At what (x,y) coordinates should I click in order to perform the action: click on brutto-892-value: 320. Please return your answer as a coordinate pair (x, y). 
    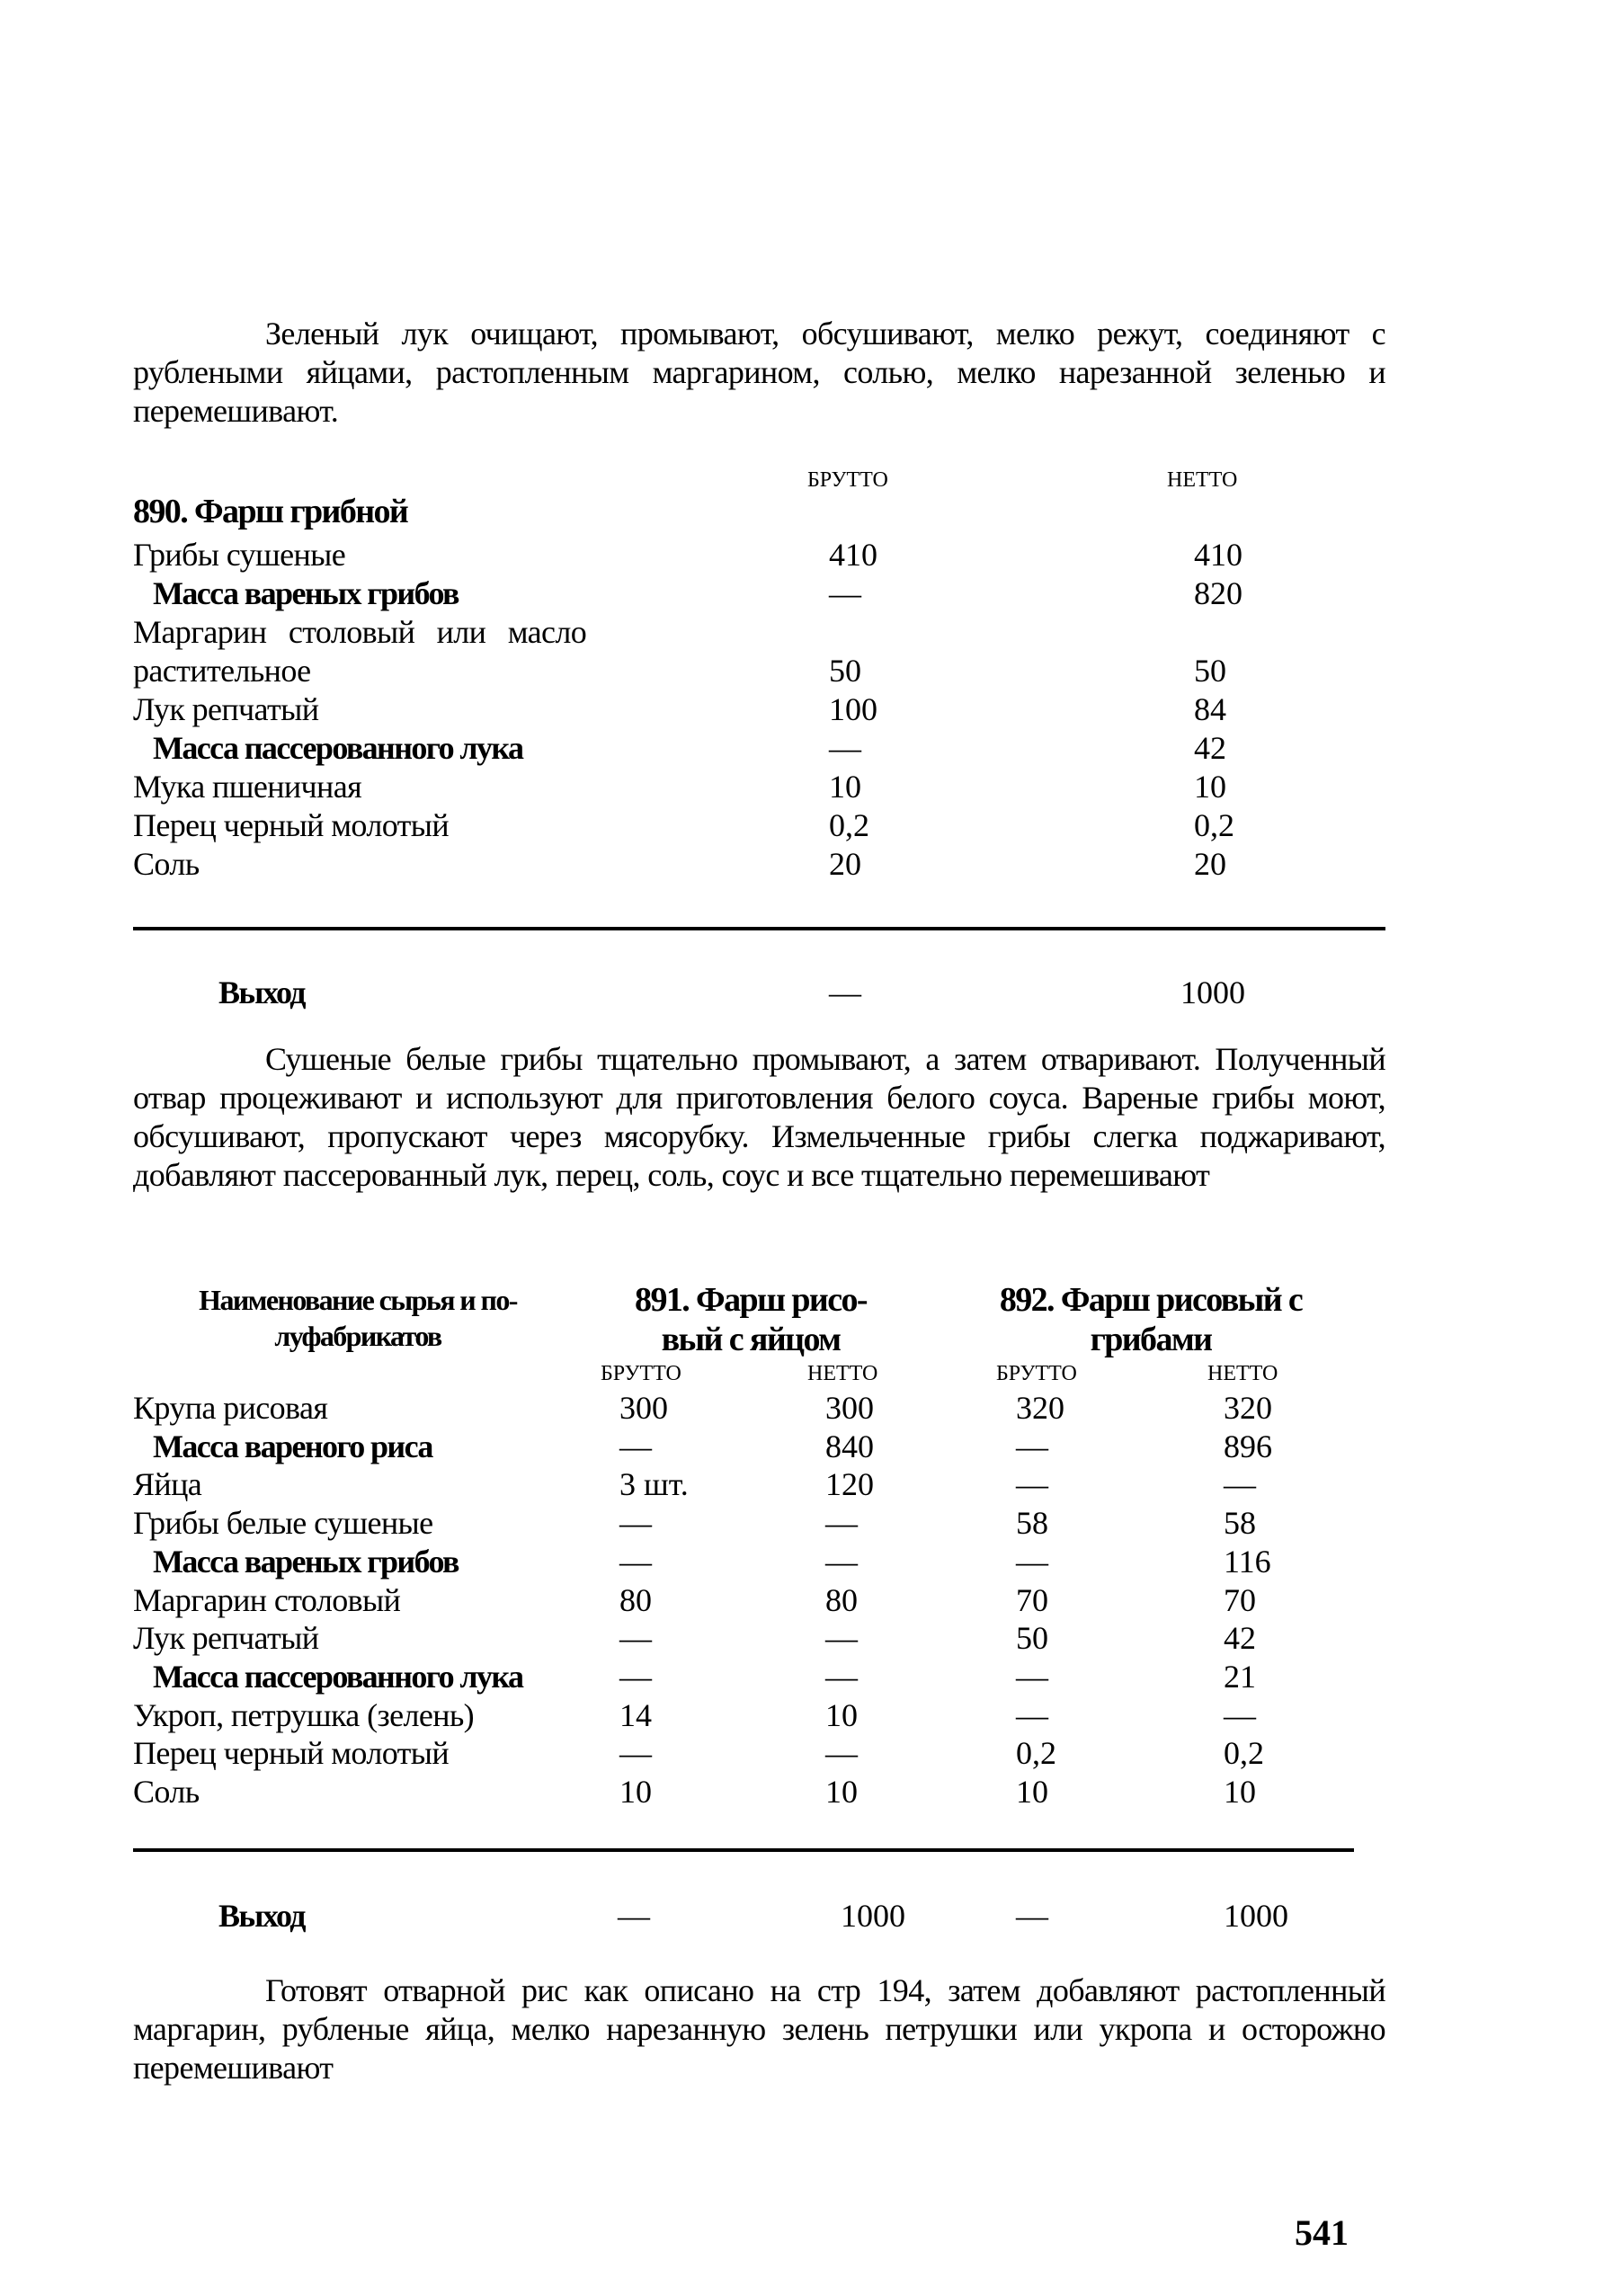
    Looking at the image, I should click on (1040, 1408).